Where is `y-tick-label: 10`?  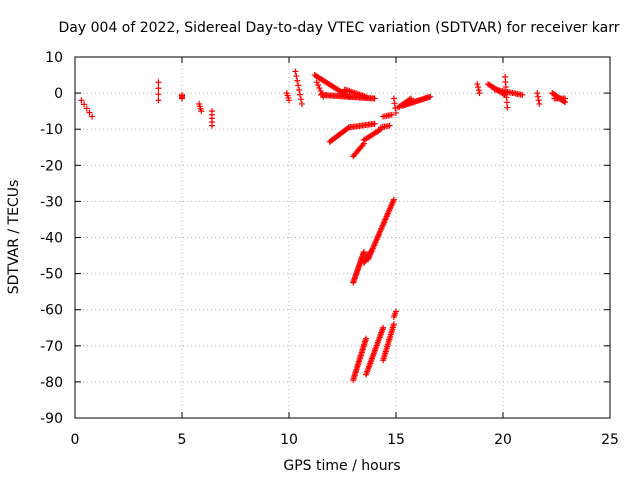 y-tick-label: 10 is located at coordinates (54, 58).